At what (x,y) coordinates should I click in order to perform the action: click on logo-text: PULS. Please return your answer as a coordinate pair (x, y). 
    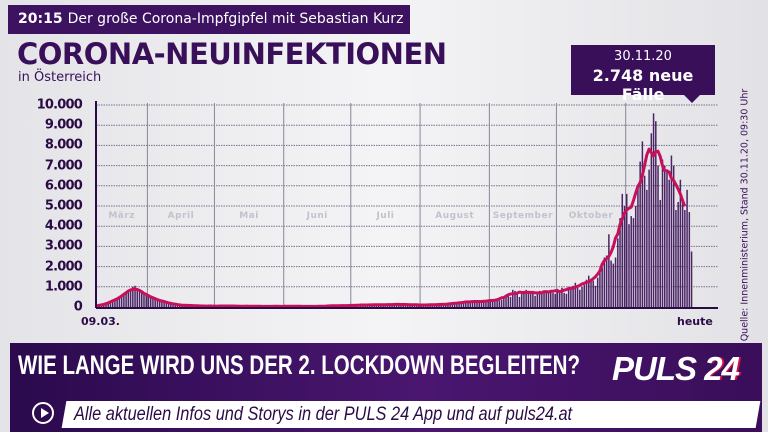
    Looking at the image, I should click on (654, 368).